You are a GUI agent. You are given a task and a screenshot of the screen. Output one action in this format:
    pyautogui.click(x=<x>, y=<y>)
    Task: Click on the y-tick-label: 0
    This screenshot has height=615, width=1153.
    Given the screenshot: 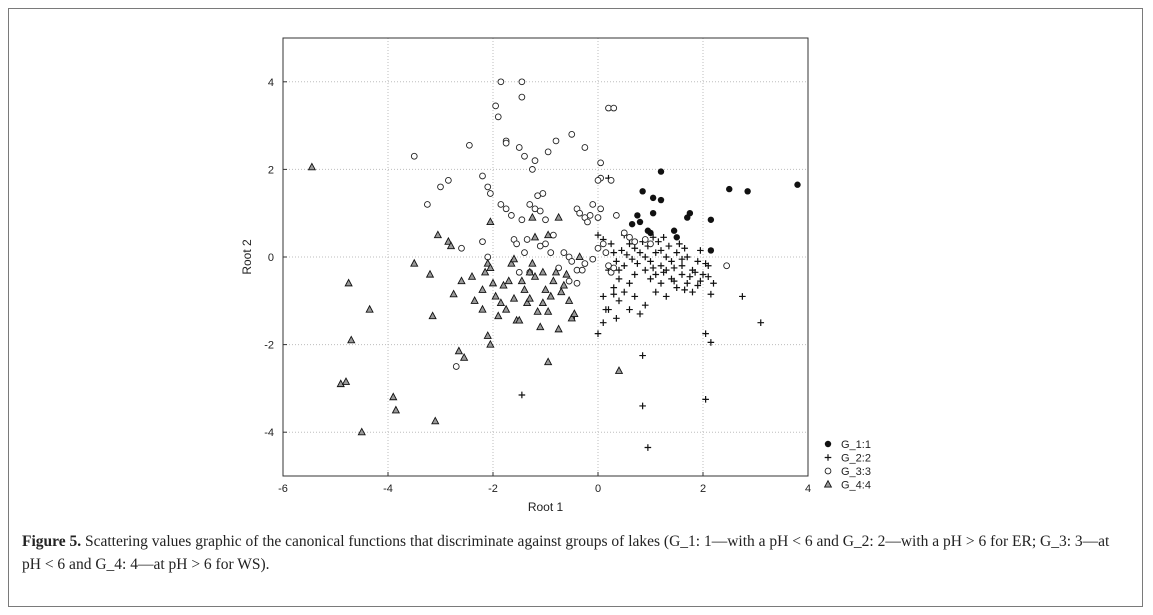 What is the action you would take?
    pyautogui.click(x=271, y=258)
    